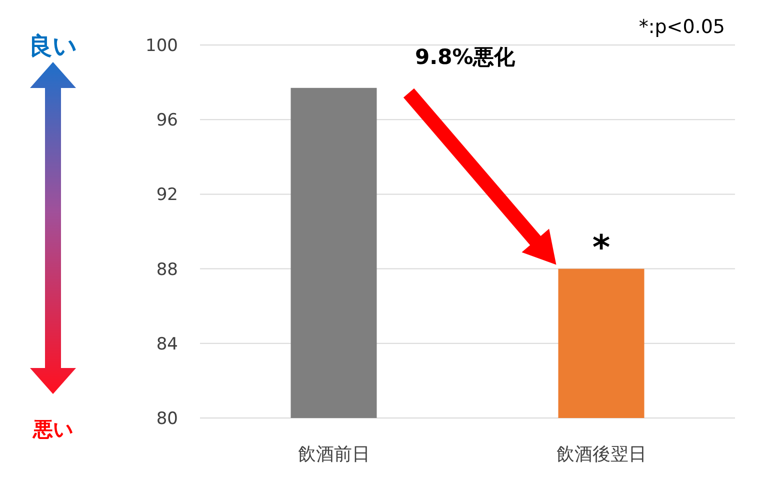 This screenshot has width=757, height=480. What do you see at coordinates (167, 344) in the screenshot?
I see `y-tick-label: 84` at bounding box center [167, 344].